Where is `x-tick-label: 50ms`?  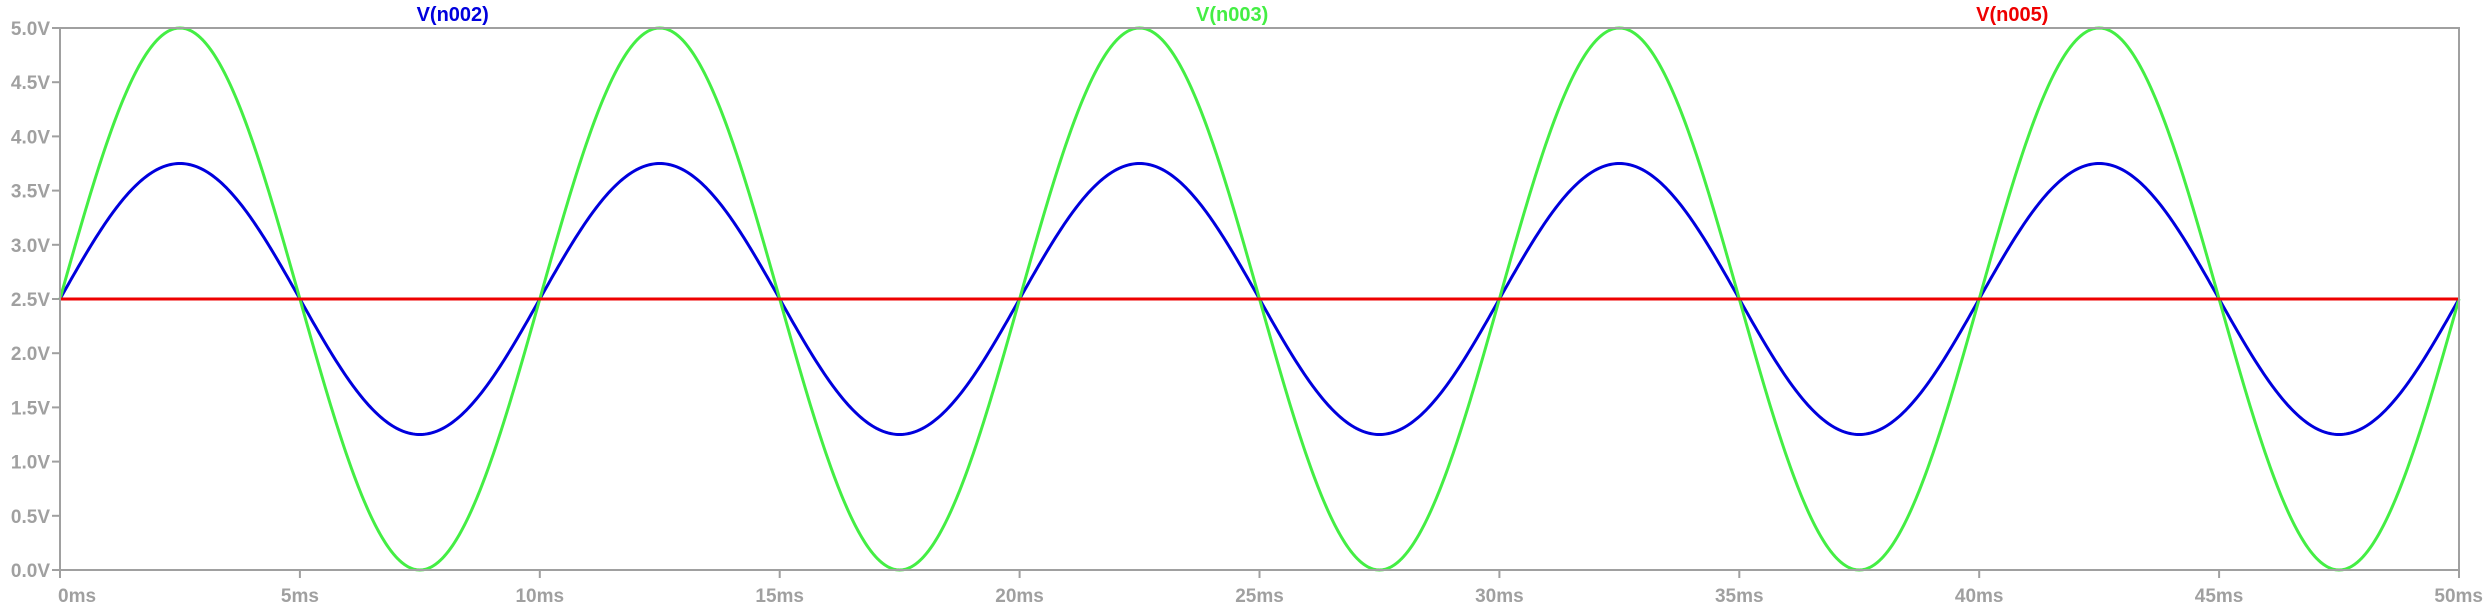
x-tick-label: 50ms is located at coordinates (2458, 596).